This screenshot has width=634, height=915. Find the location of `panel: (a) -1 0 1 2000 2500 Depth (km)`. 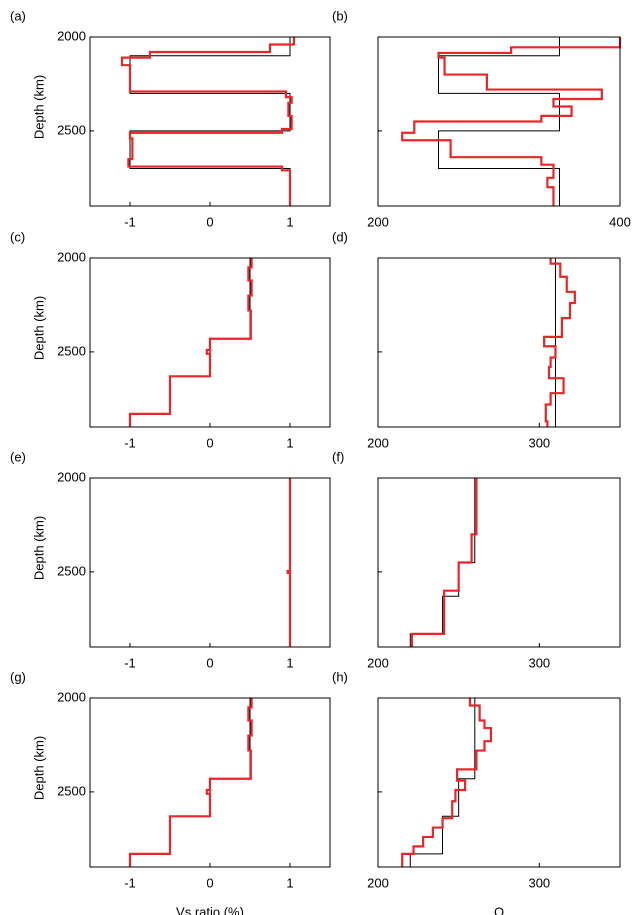

panel: (a) -1 0 1 2000 2500 Depth (km) is located at coordinates (170, 118).